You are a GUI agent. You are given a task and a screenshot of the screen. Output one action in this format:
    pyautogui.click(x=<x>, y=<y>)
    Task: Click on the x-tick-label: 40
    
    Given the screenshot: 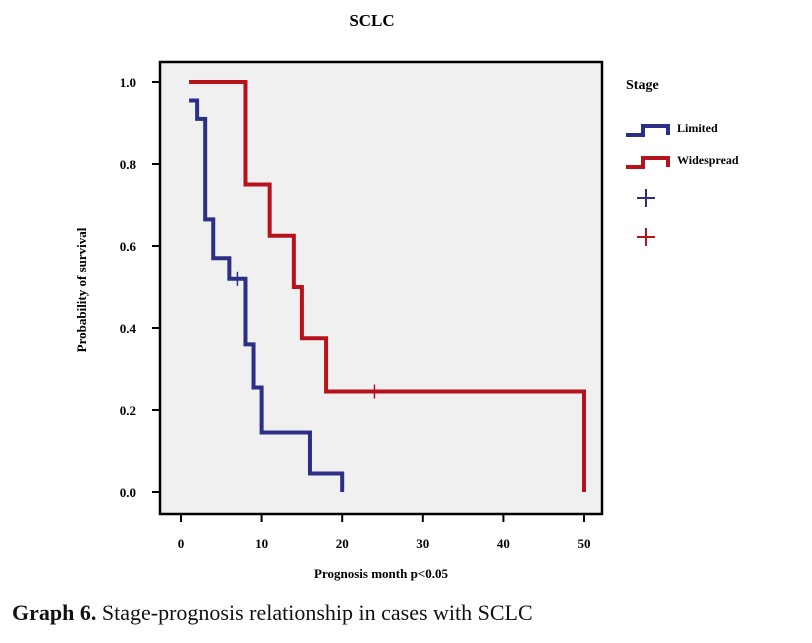 What is the action you would take?
    pyautogui.click(x=503, y=543)
    